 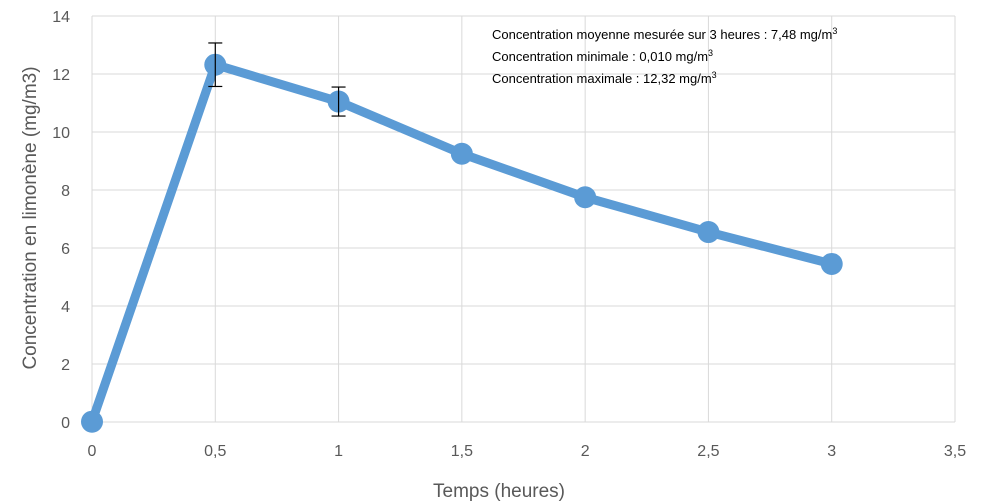 I want to click on error-bars, so click(x=277, y=79).